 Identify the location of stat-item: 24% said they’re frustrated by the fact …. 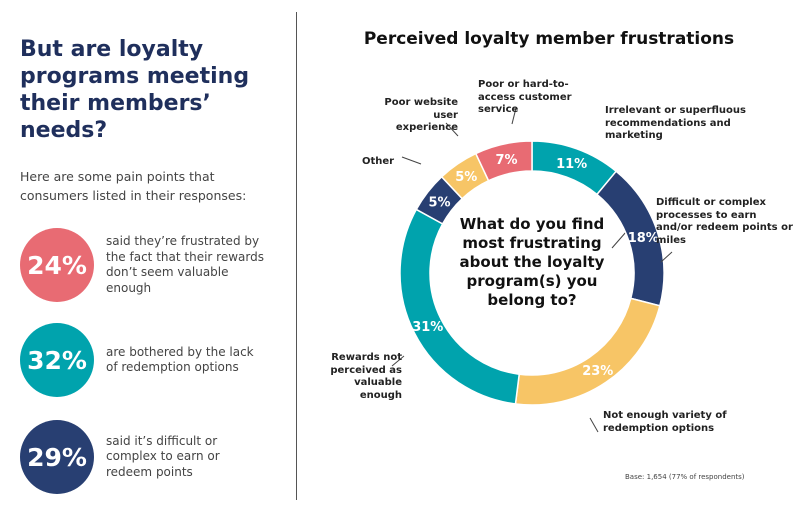
(143, 265).